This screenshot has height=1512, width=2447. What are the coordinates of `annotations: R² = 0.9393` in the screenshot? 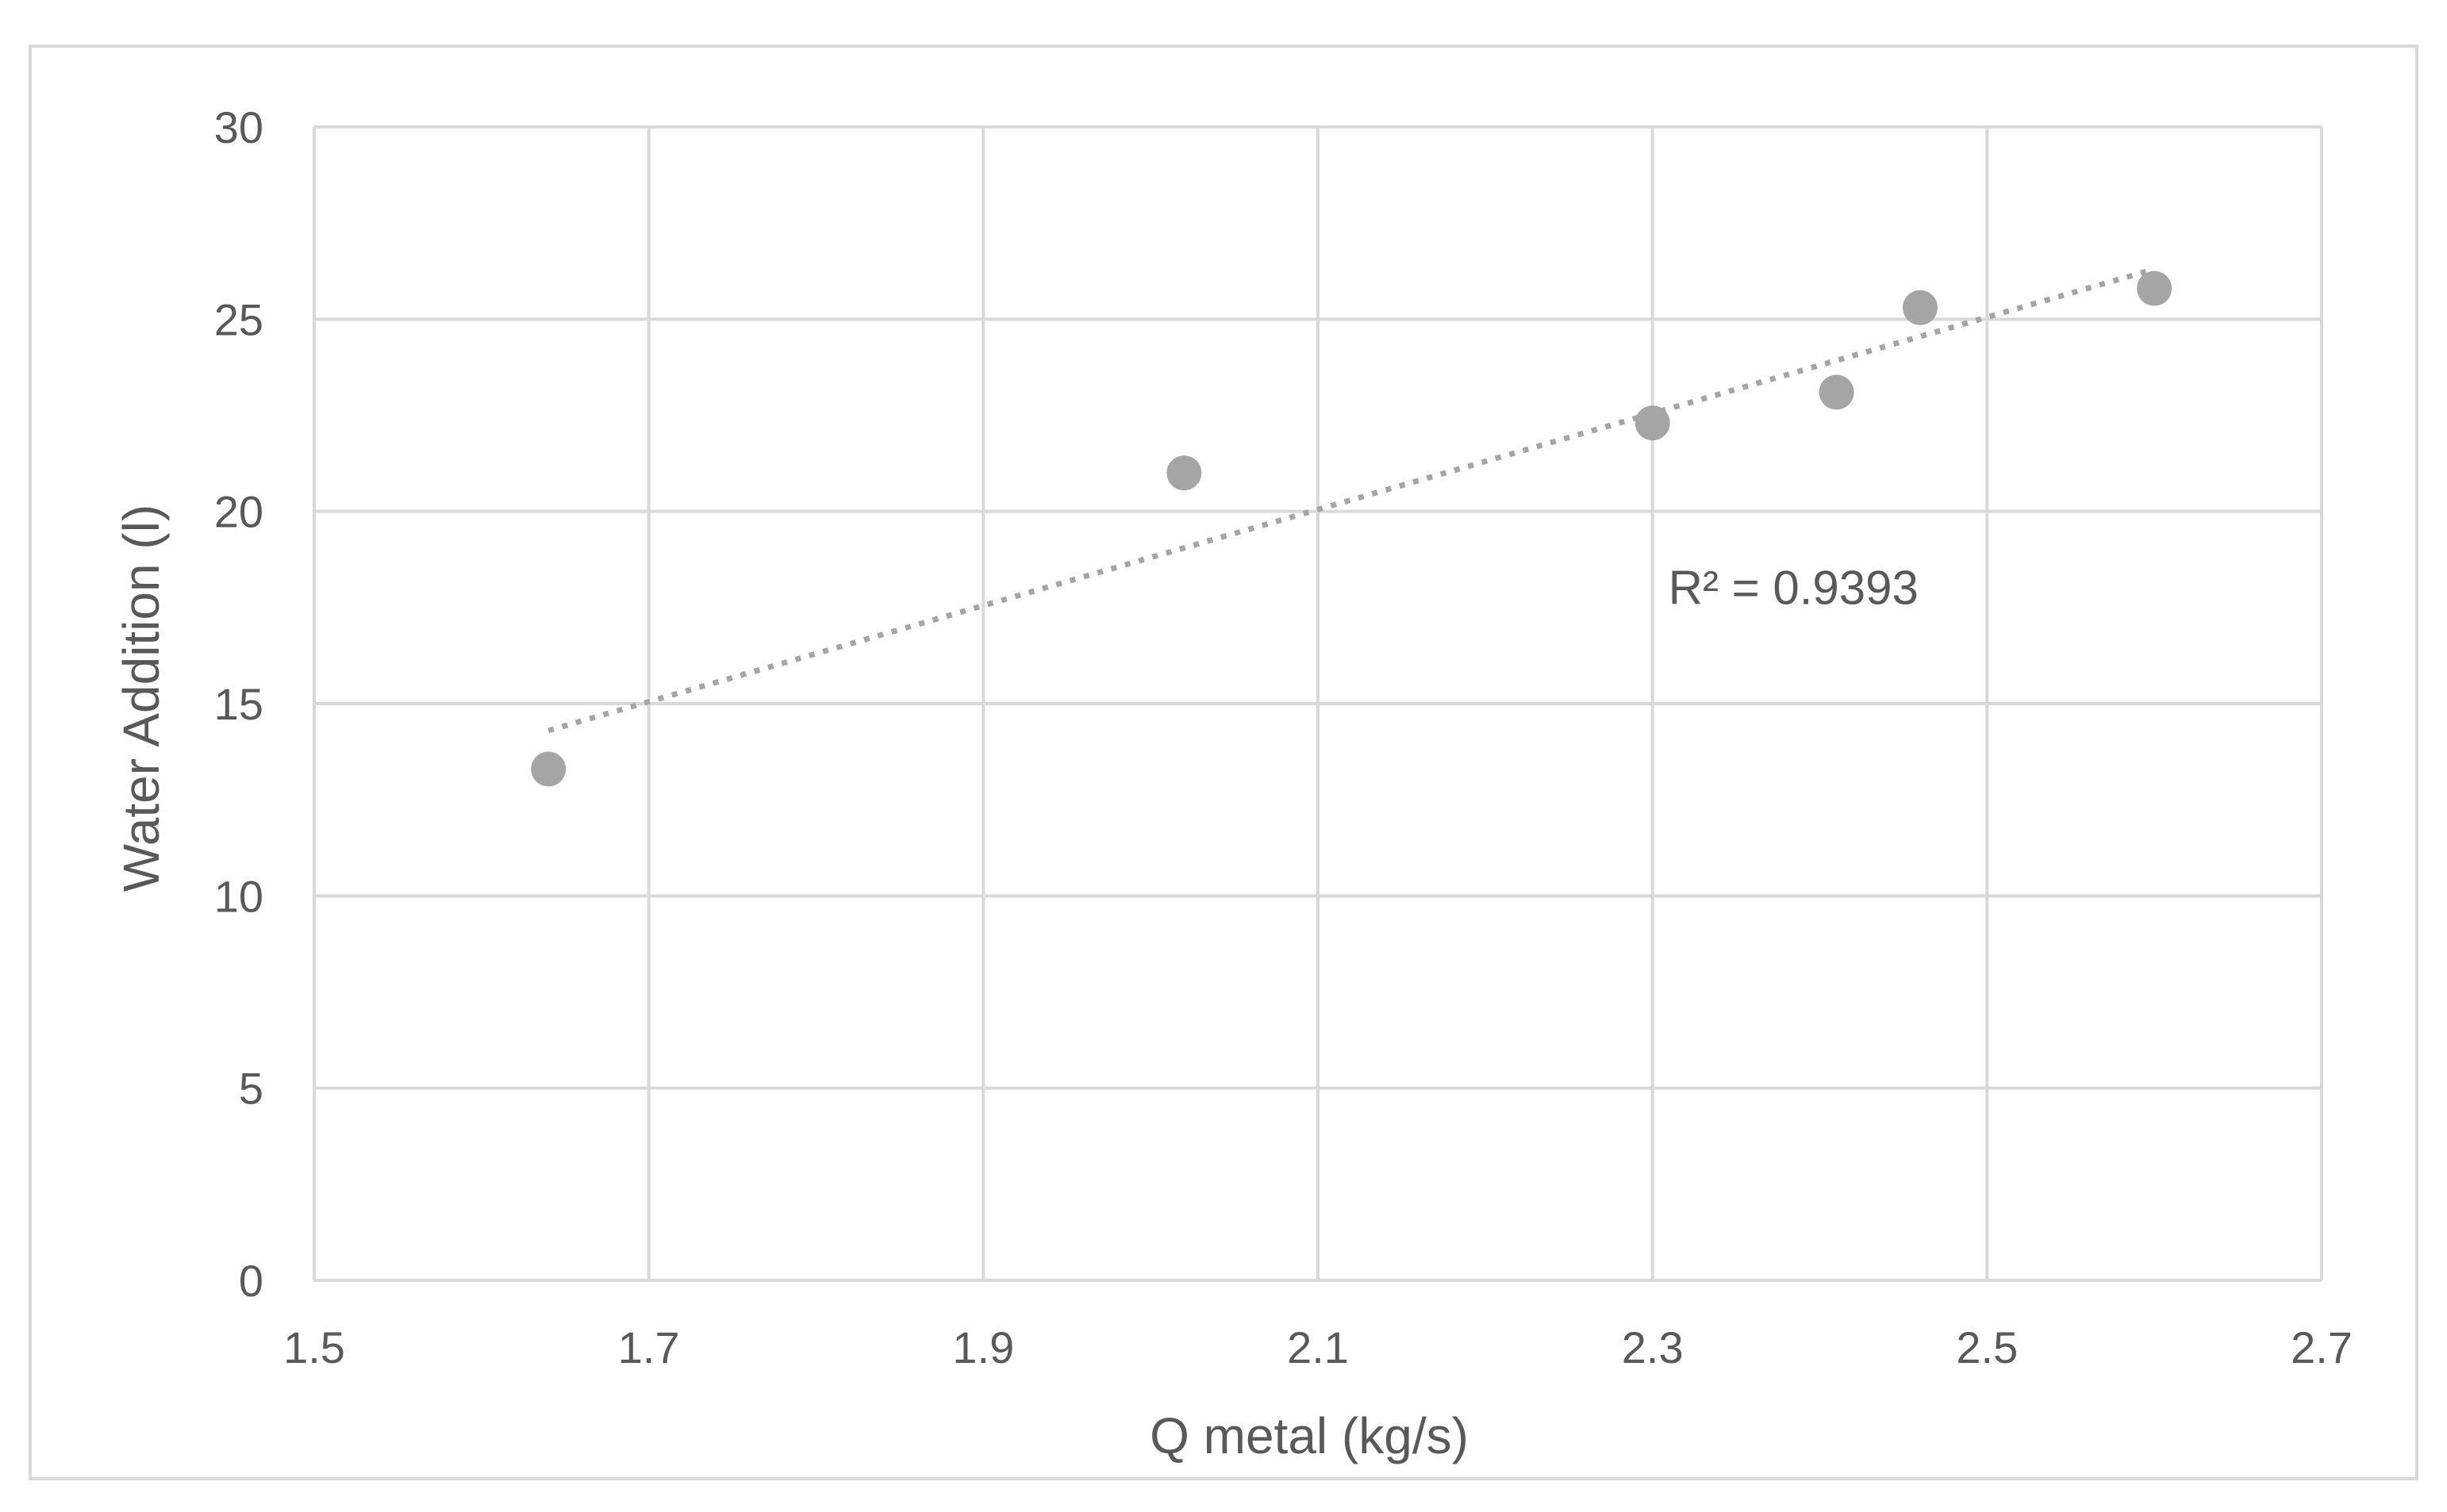 It's located at (1794, 589).